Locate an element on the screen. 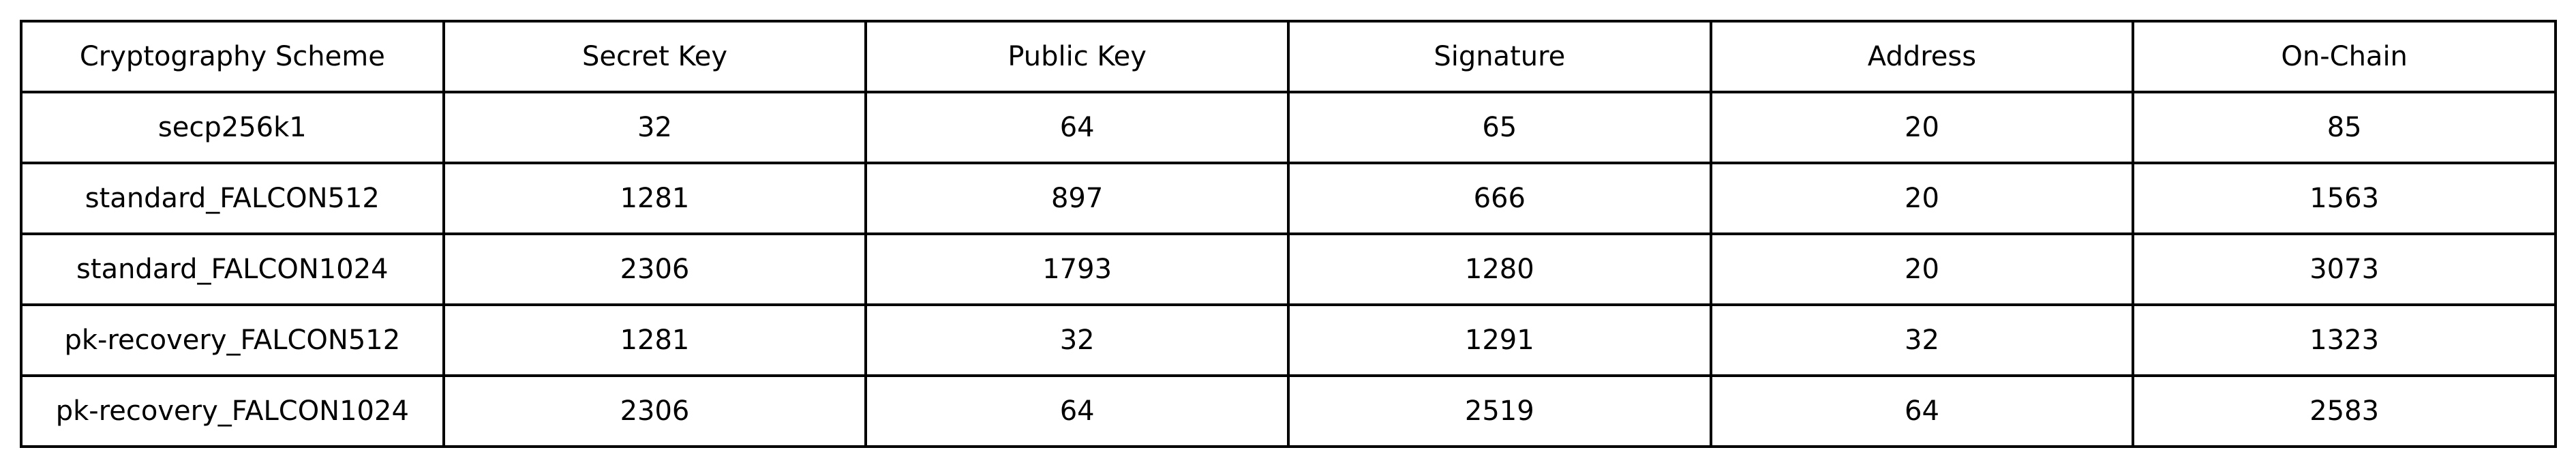  cell-on-chain: 2583 is located at coordinates (2344, 411).